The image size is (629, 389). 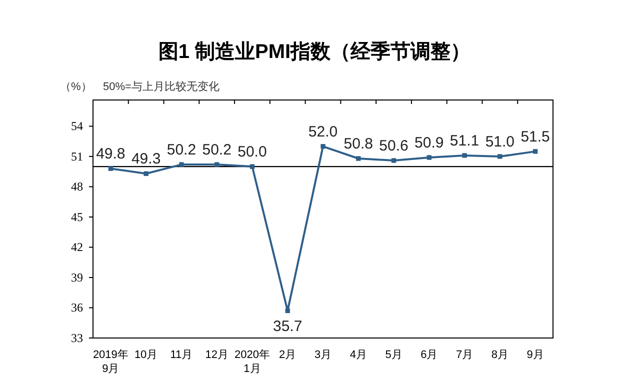 I want to click on y-tick-label: 39, so click(x=77, y=277).